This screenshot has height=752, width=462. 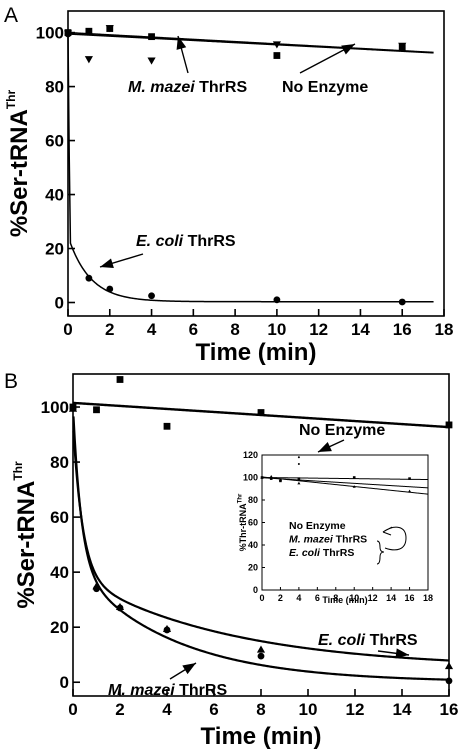 I want to click on b-inset-xtick-label: 8, so click(x=335, y=598).